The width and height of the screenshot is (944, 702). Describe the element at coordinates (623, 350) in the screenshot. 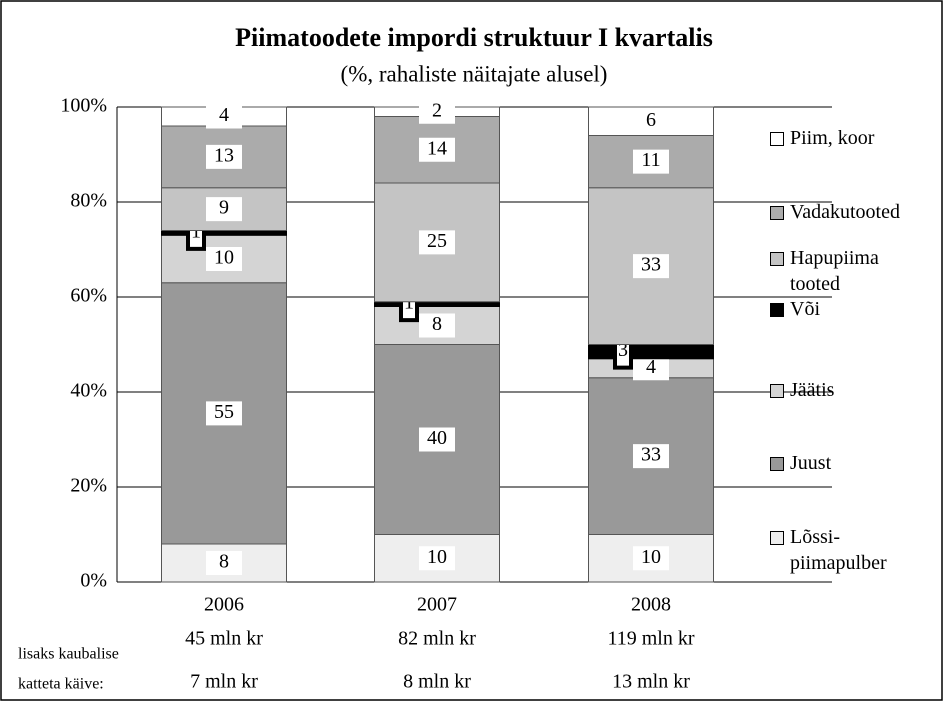

I see `data-label: 3` at that location.